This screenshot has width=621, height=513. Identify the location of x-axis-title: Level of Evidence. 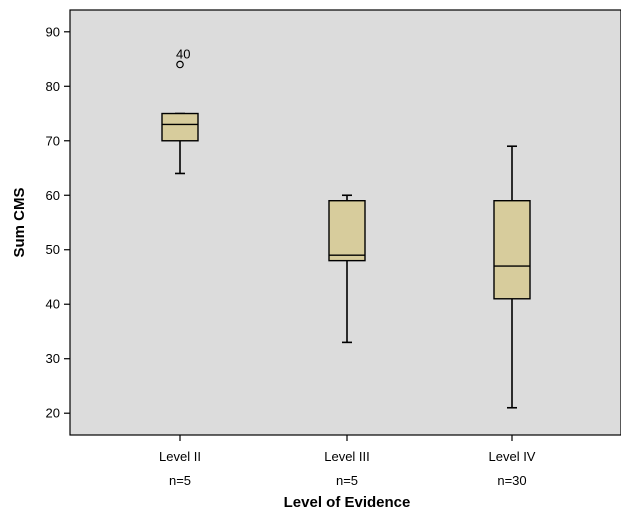
(347, 502).